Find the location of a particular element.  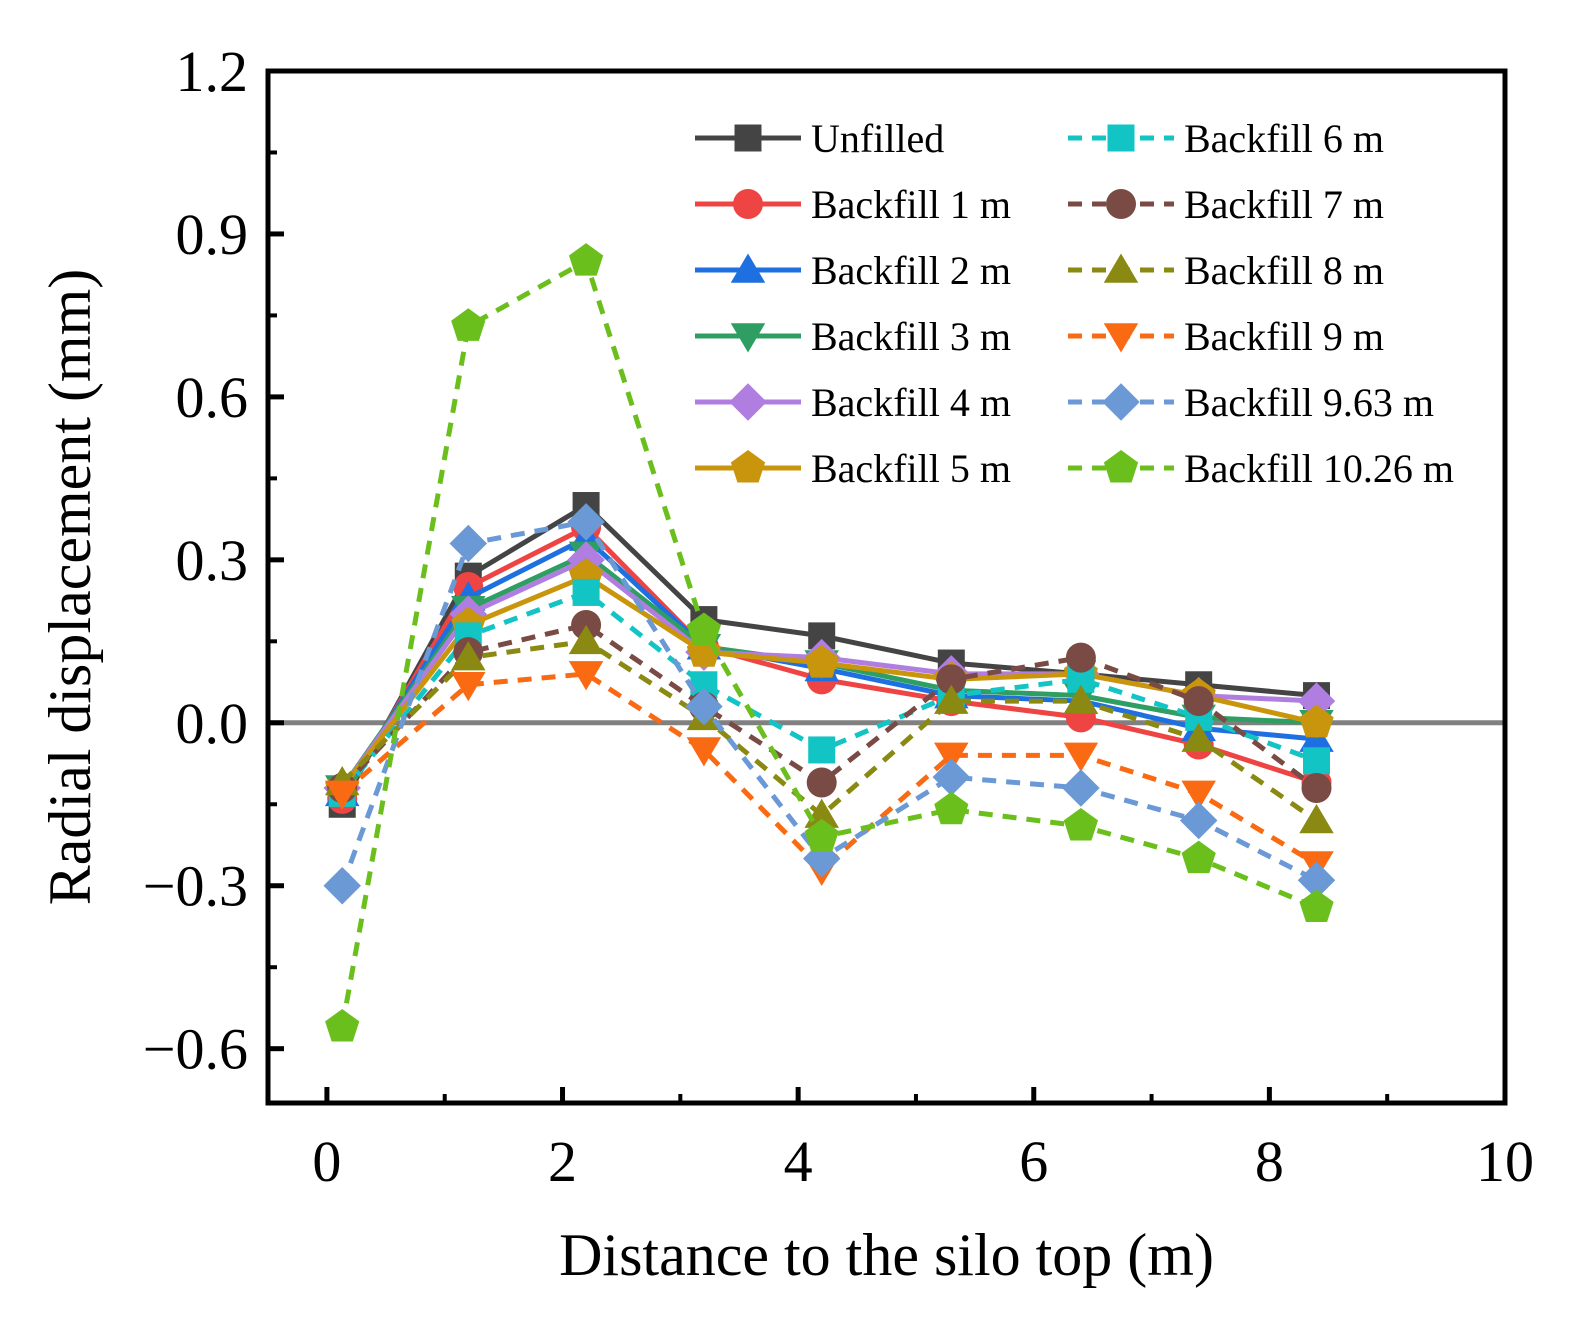

legend-label: Backfill 7 m is located at coordinates (1284, 204).